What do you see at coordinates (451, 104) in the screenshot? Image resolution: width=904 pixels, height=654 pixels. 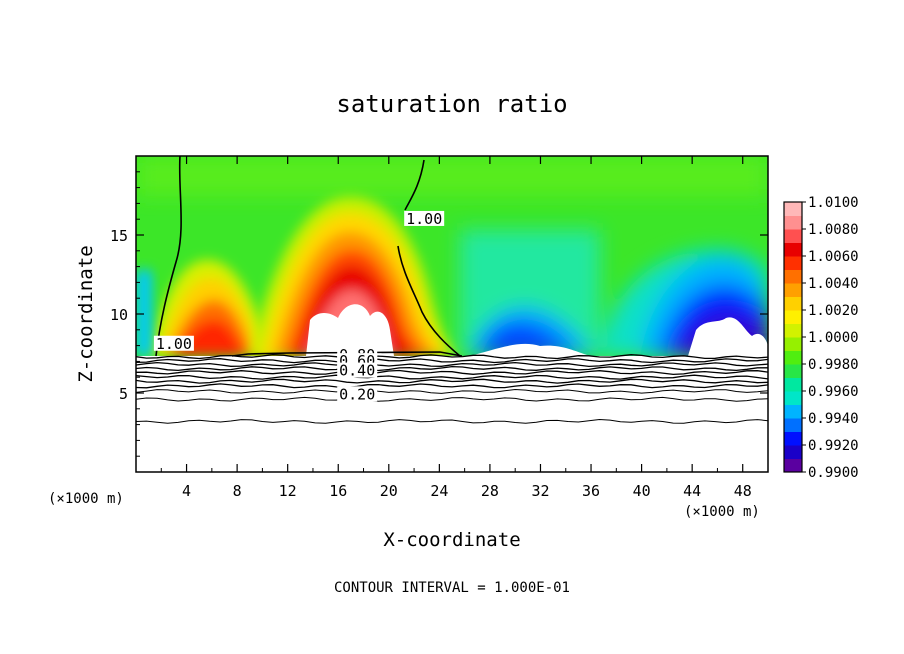 I see `chart-title: saturation ratio` at bounding box center [451, 104].